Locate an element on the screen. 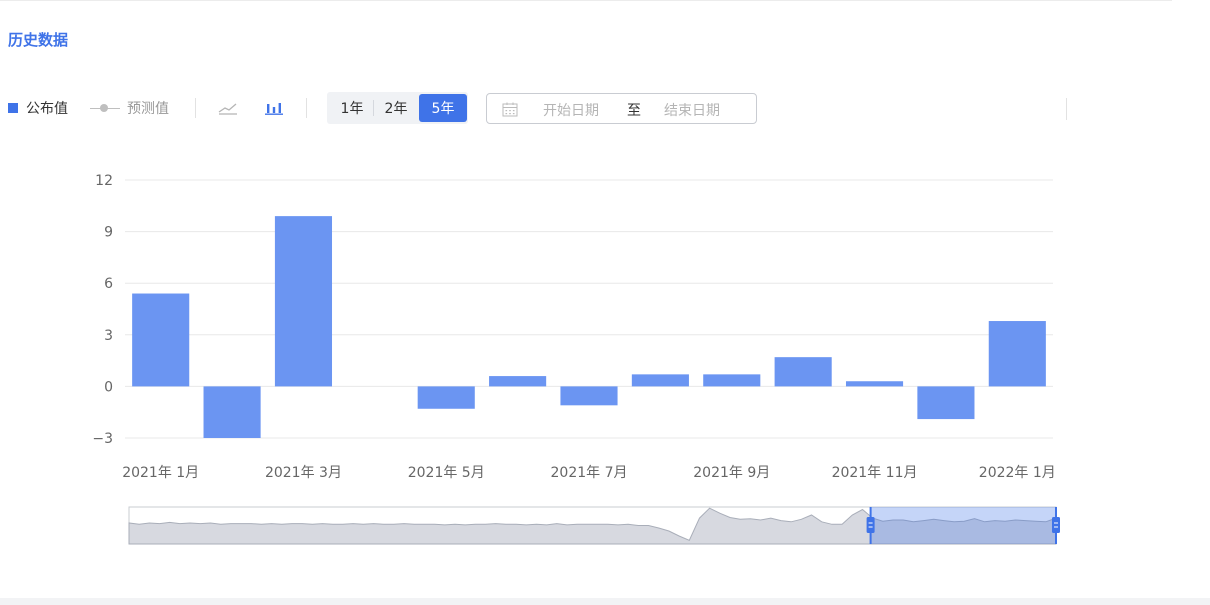  x-tick-label: 2021年 11月 is located at coordinates (875, 473).